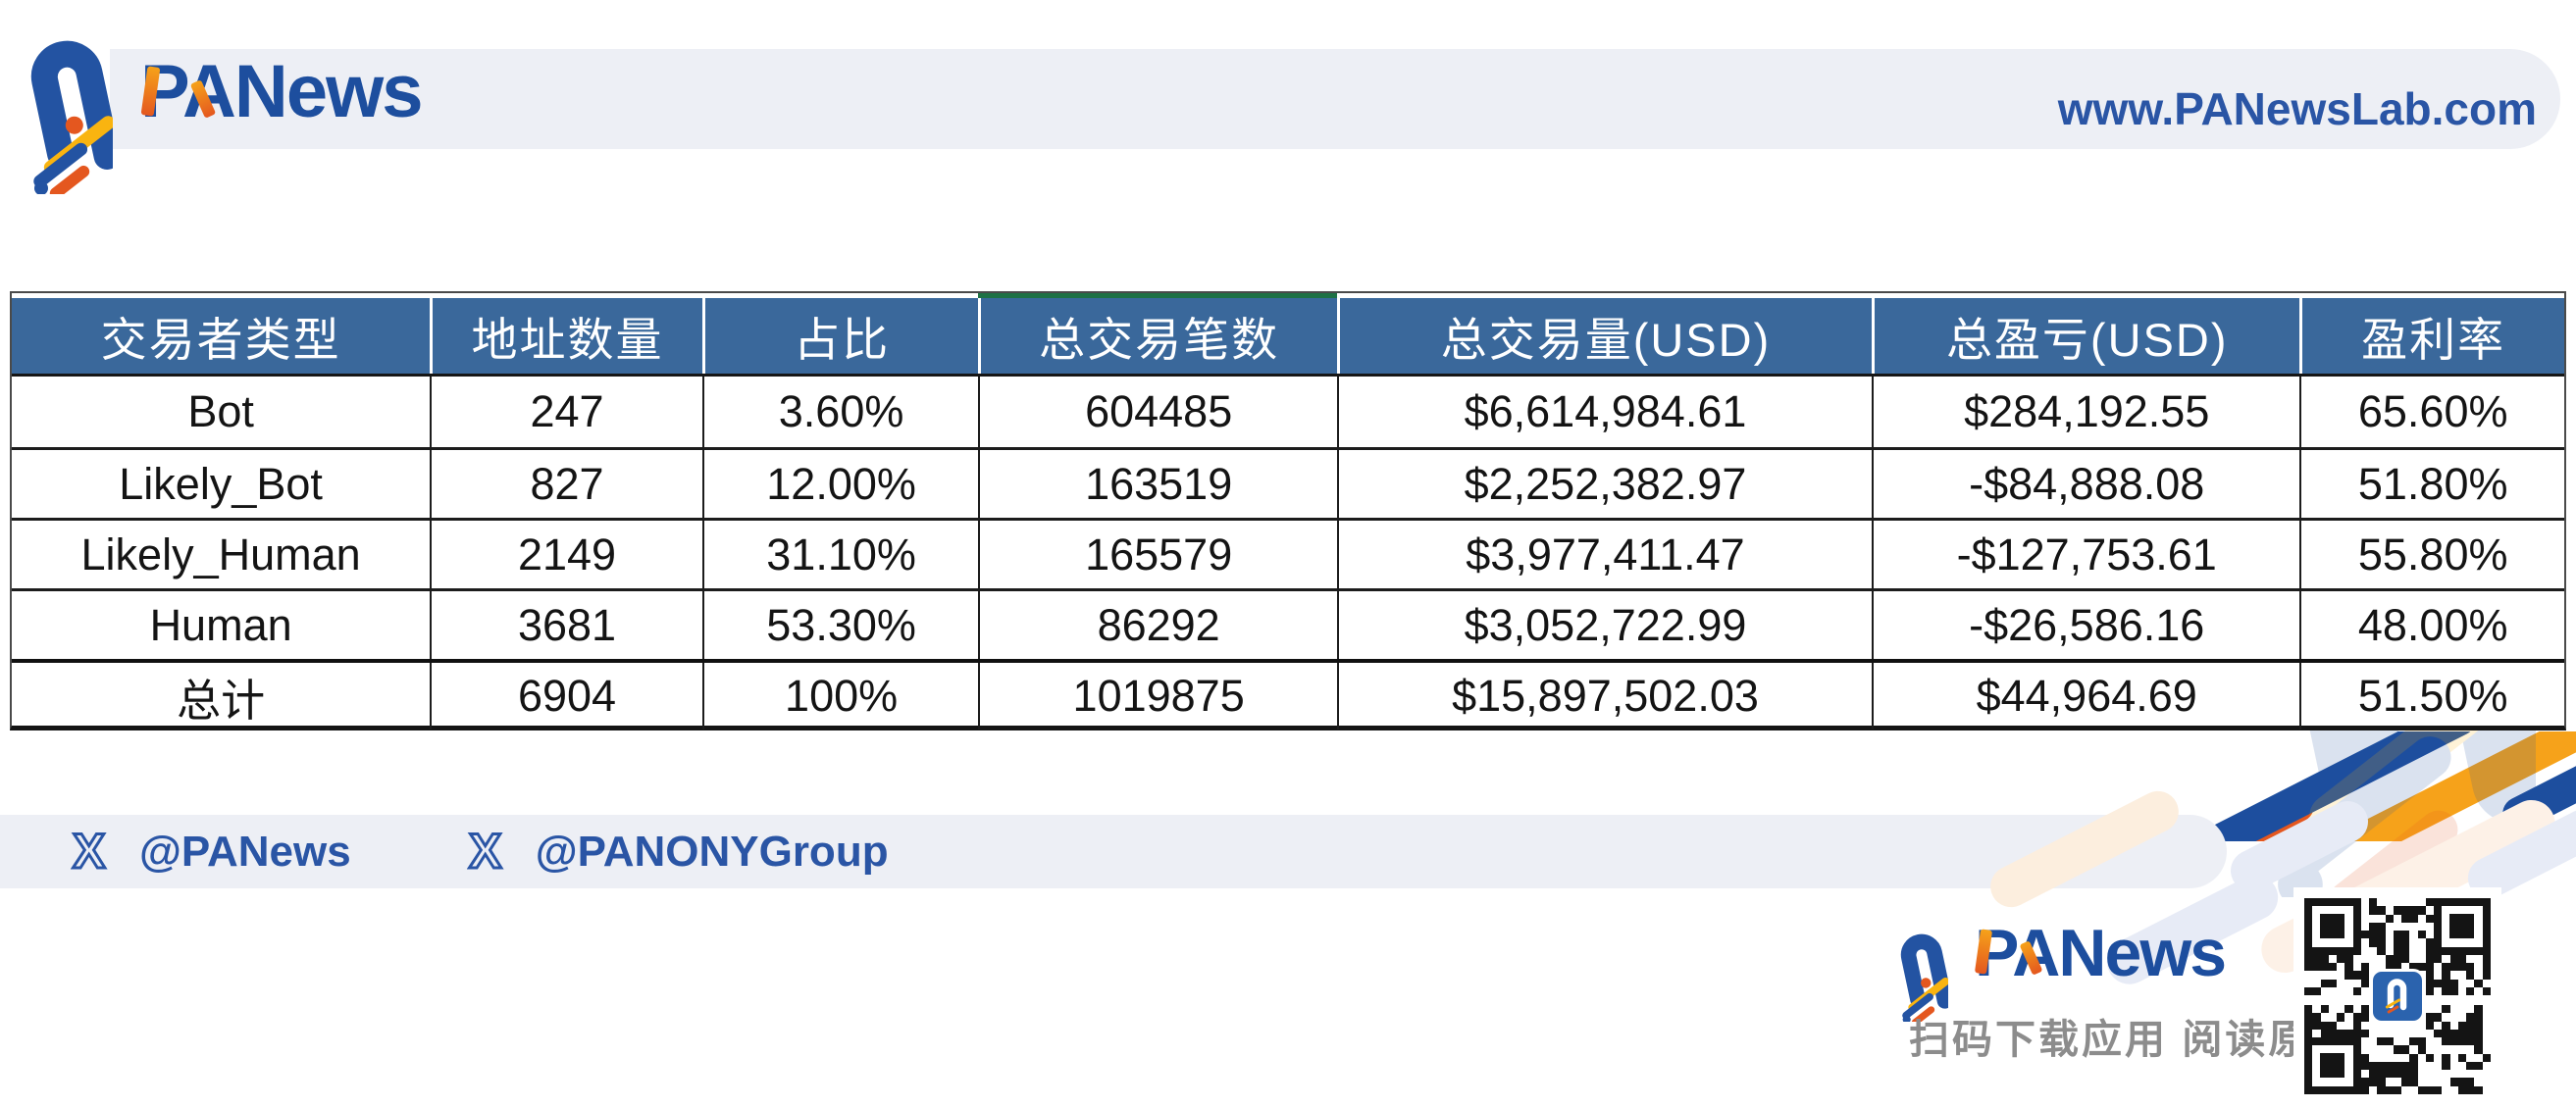 The height and width of the screenshot is (1108, 2576). What do you see at coordinates (2132, 1039) in the screenshot?
I see `scan-caption: 扫码下载应用 阅读原文` at bounding box center [2132, 1039].